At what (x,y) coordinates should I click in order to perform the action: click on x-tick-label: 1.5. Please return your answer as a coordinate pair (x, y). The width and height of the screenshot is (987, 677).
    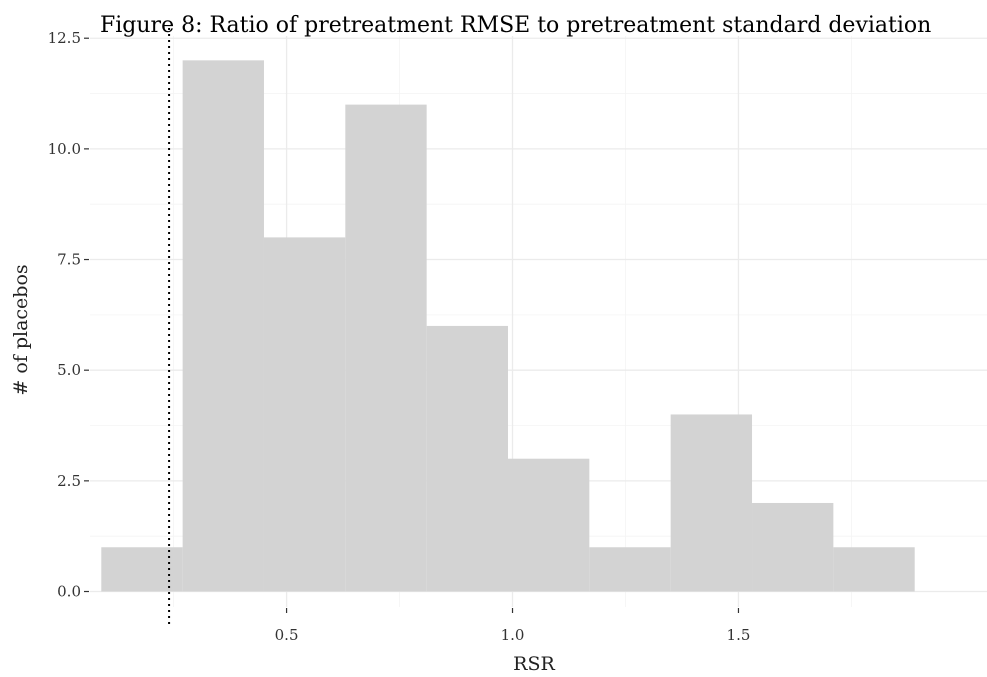
    Looking at the image, I should click on (739, 635).